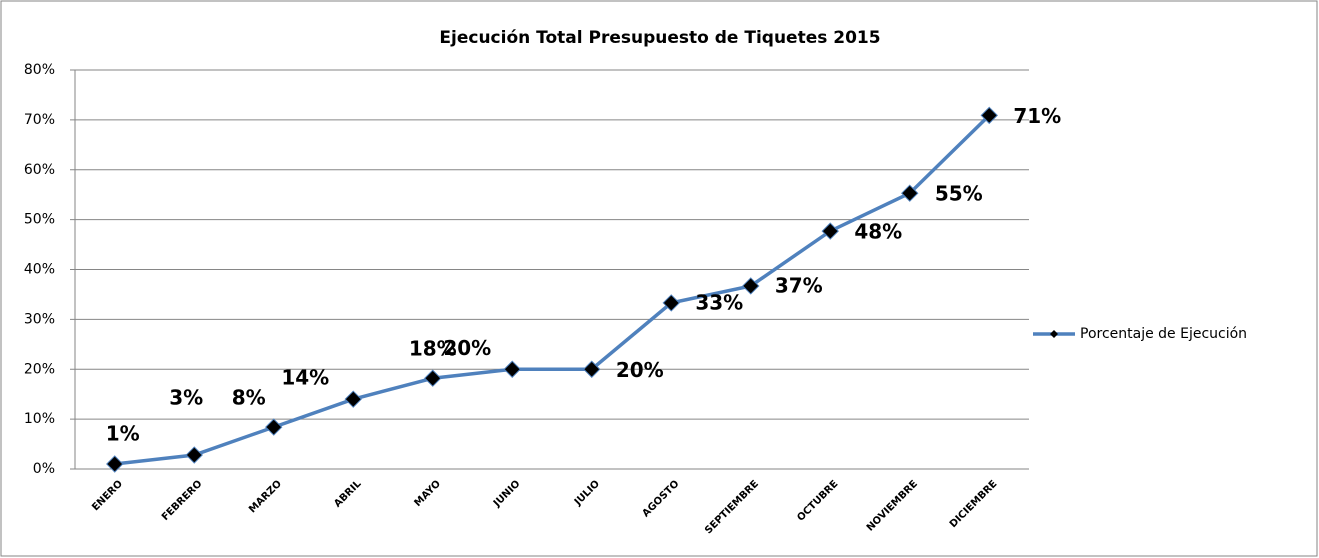 The width and height of the screenshot is (1319, 558). What do you see at coordinates (39, 70) in the screenshot?
I see `y-tick-label: 80%` at bounding box center [39, 70].